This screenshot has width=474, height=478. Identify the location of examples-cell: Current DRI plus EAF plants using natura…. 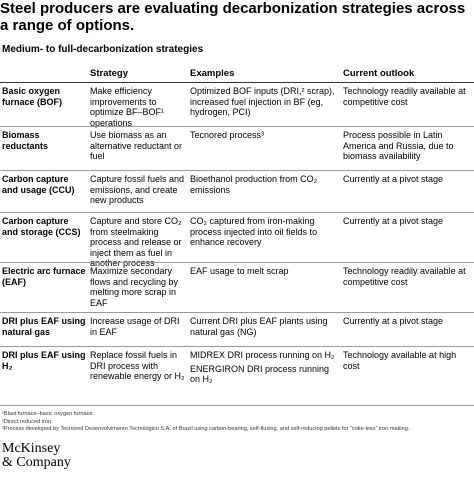
(264, 328).